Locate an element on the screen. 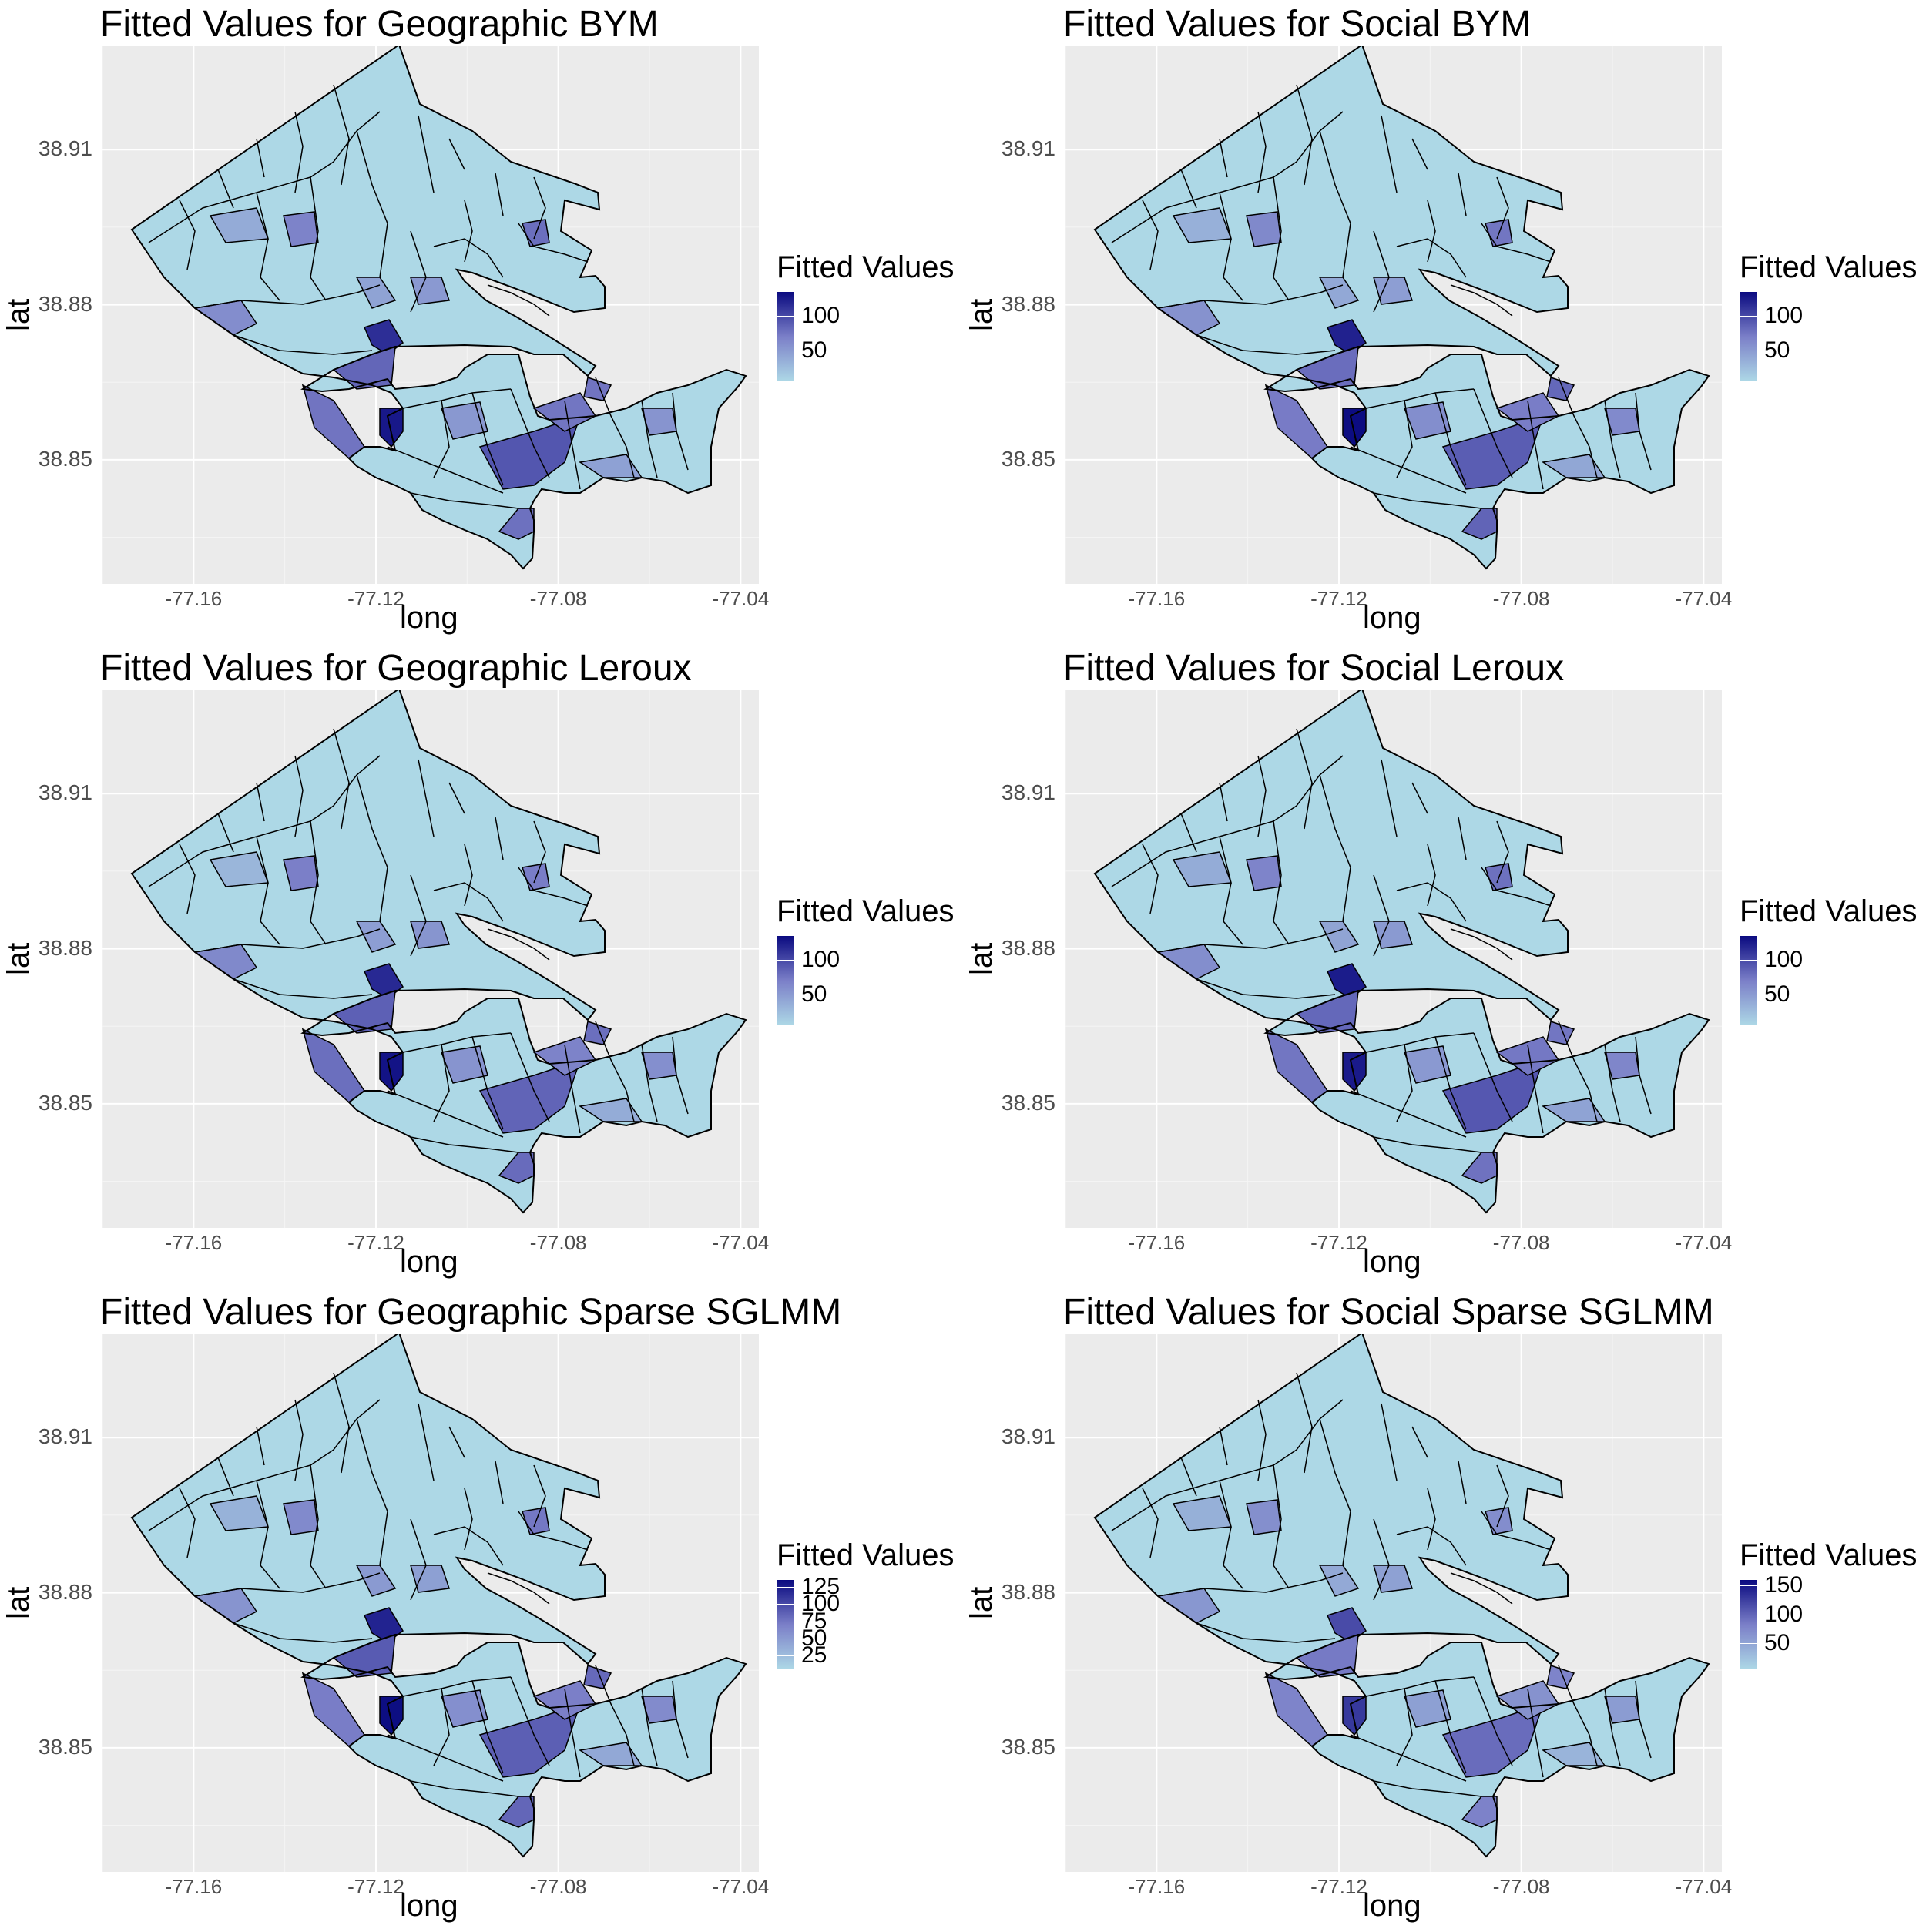 The image size is (1926, 1932). color-legend: Fitted Values 150 100 50 is located at coordinates (1829, 1603).